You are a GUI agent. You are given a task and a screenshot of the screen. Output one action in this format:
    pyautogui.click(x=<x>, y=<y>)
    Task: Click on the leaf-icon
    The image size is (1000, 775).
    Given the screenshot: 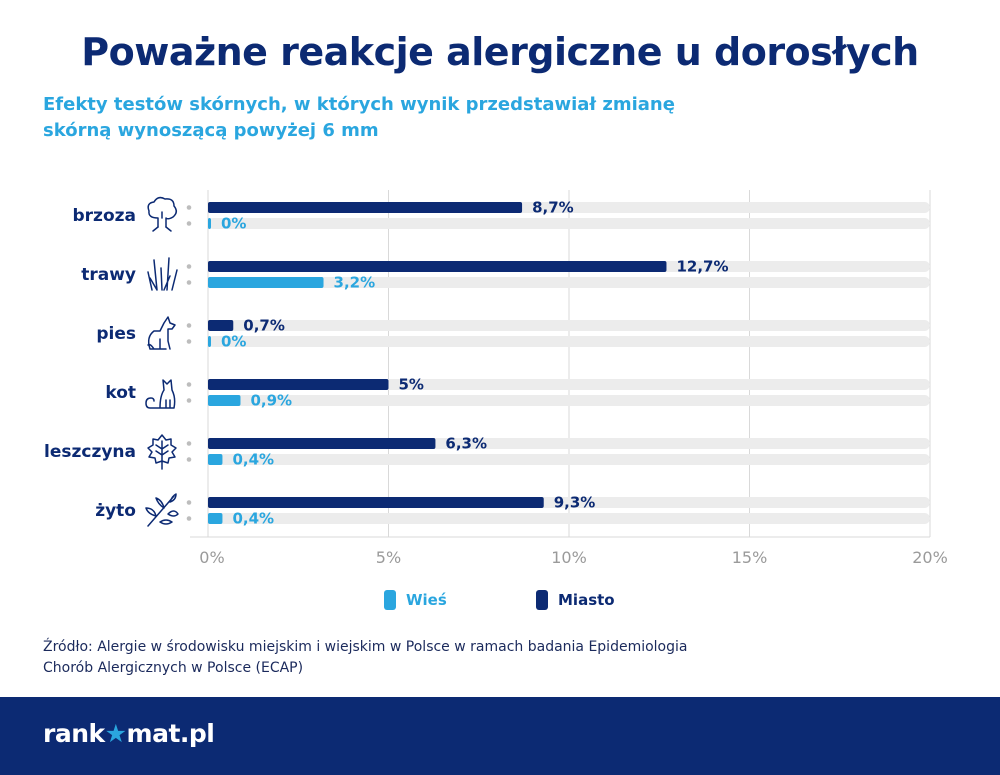 What is the action you would take?
    pyautogui.click(x=162, y=452)
    